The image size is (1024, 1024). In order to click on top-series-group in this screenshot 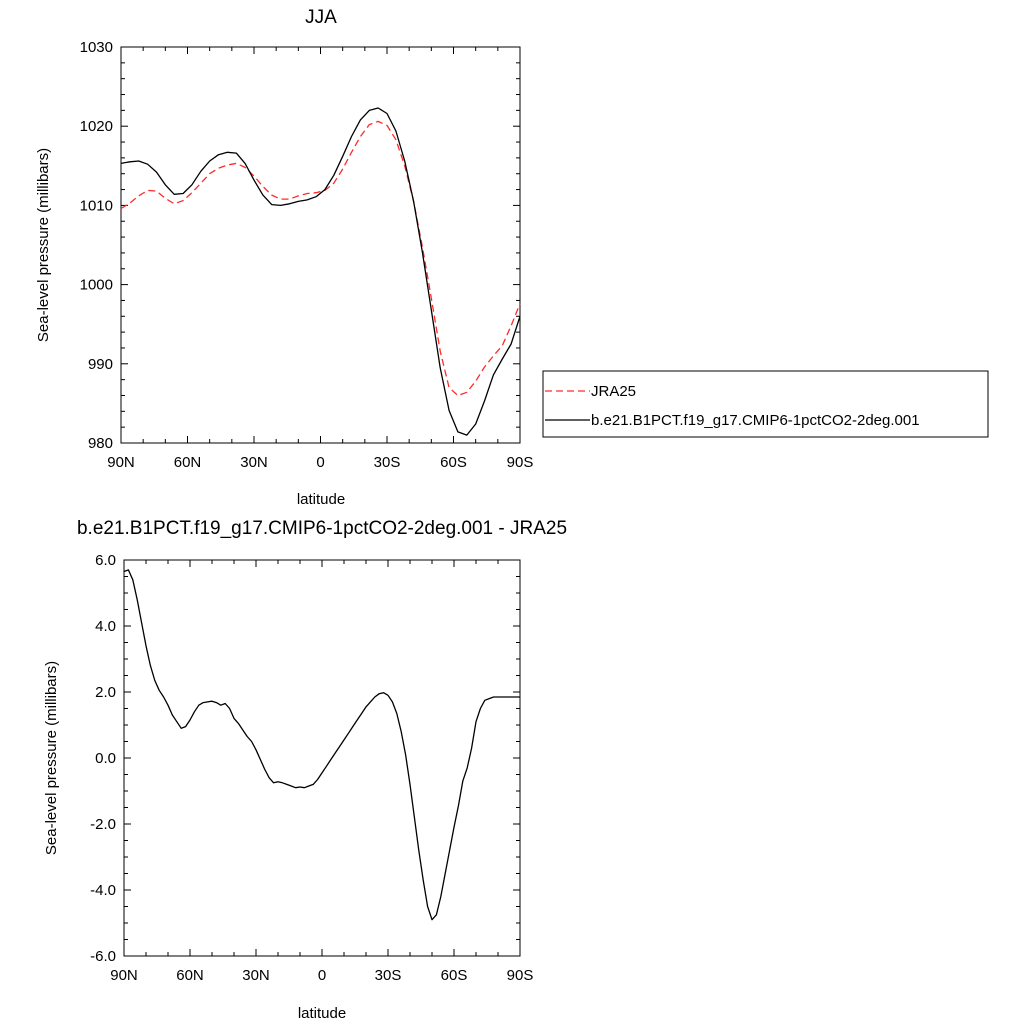, I will do `click(320, 271)`.